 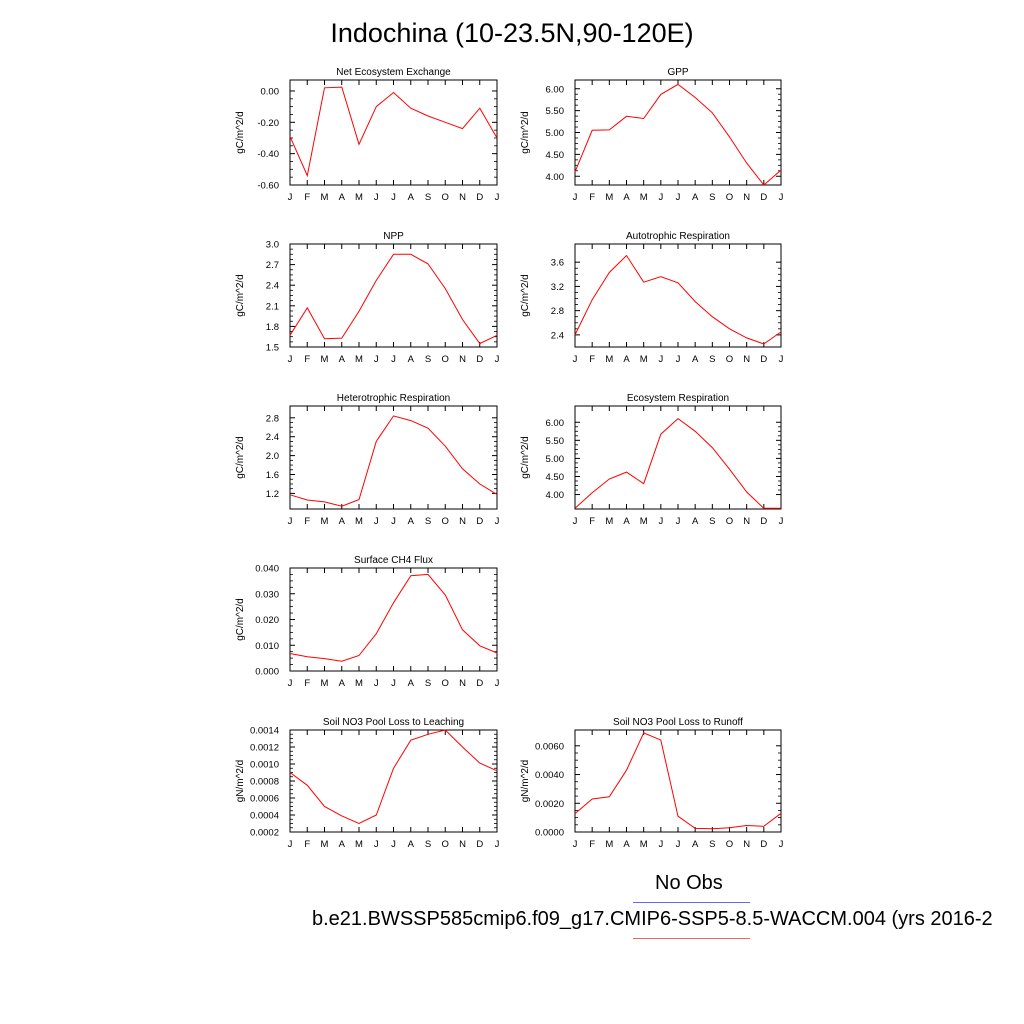 I want to click on y-tick-label: 0.0008, so click(x=264, y=782).